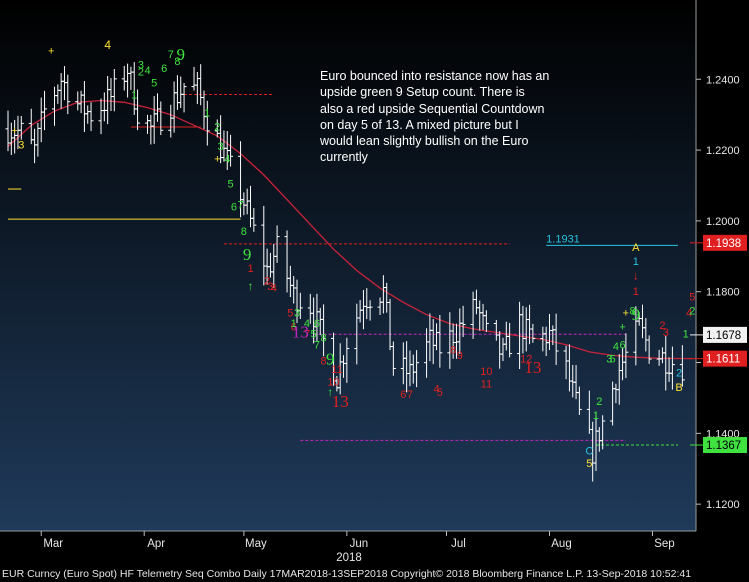 Image resolution: width=749 pixels, height=582 pixels. Describe the element at coordinates (156, 544) in the screenshot. I see `x-tick-label: Apr` at that location.